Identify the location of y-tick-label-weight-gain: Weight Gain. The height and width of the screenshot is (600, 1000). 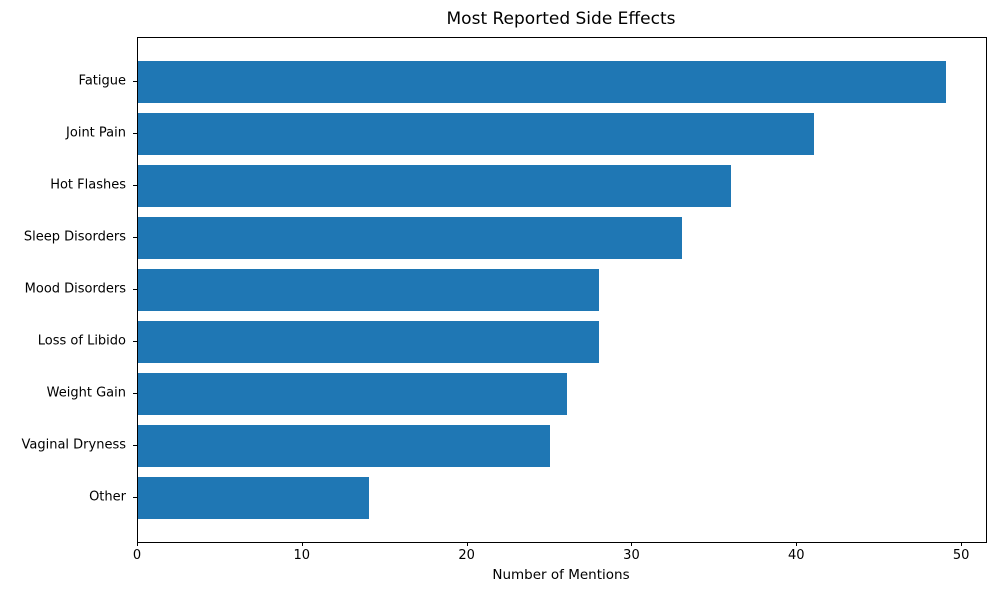
(86, 393).